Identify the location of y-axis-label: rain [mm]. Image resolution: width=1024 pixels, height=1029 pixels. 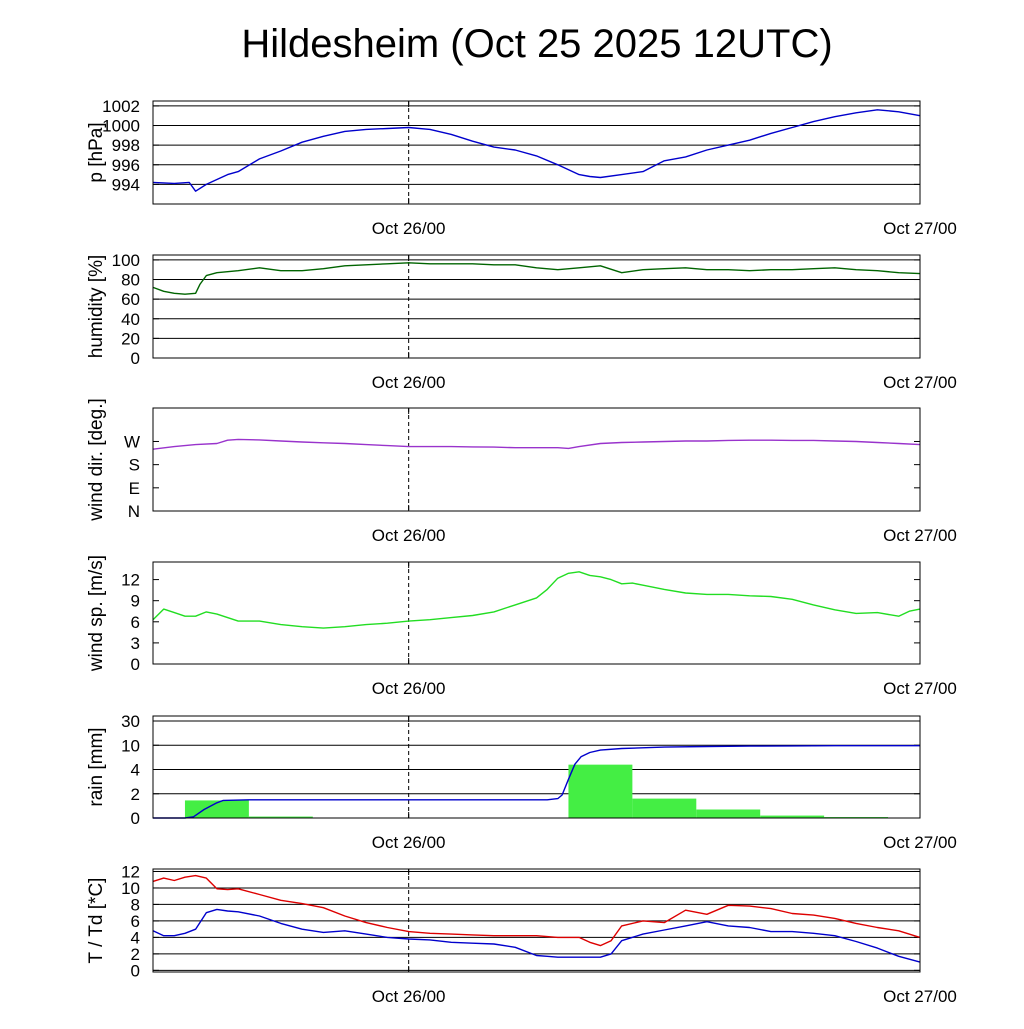
(96, 766).